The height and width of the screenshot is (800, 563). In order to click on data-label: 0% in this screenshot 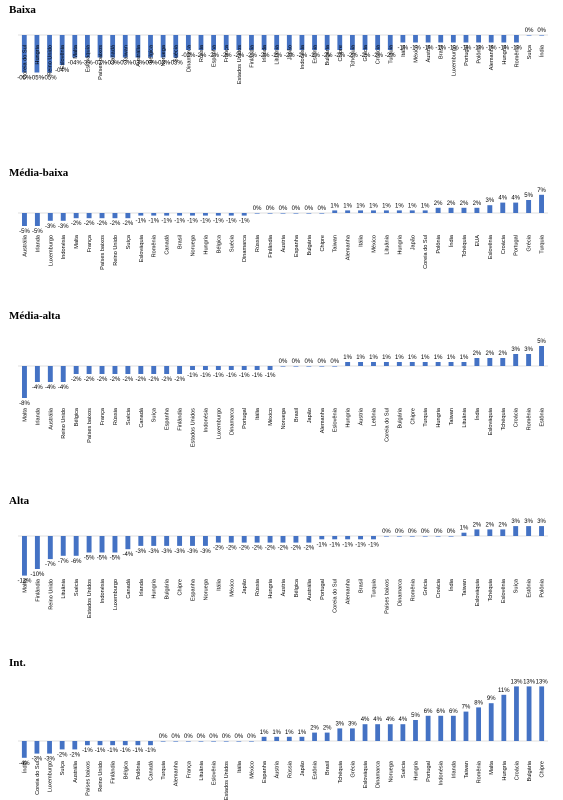, I will do `click(541, 31)`.